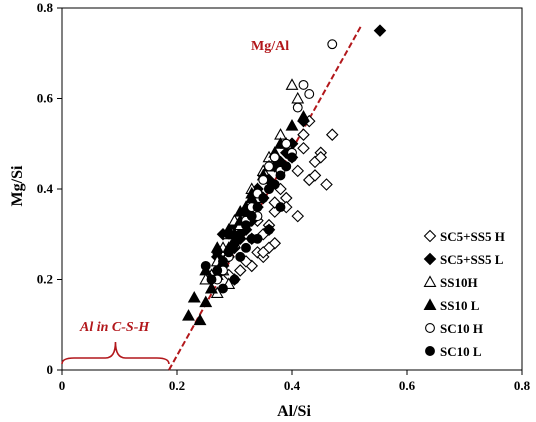  What do you see at coordinates (45, 279) in the screenshot?
I see `y-tick-label: 0.2` at bounding box center [45, 279].